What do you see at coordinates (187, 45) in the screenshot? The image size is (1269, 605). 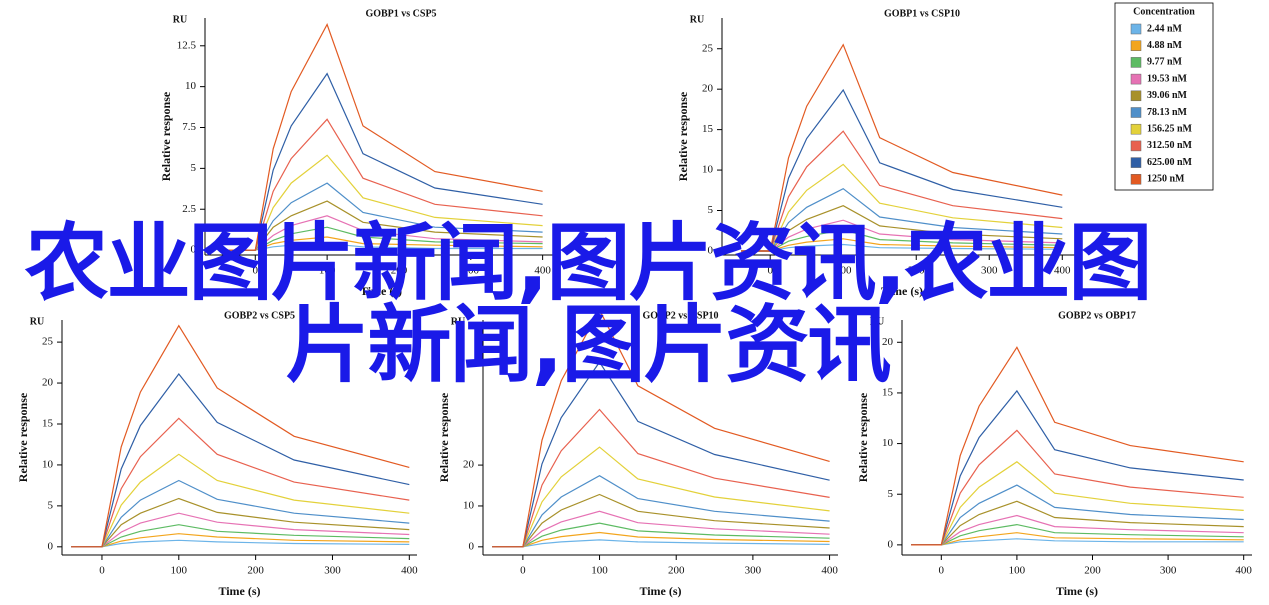 I see `y-tick-label: 12.5` at bounding box center [187, 45].